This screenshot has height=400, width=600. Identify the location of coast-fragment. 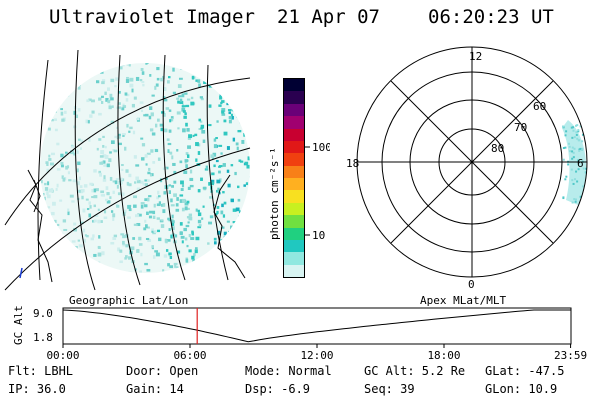
(21, 273).